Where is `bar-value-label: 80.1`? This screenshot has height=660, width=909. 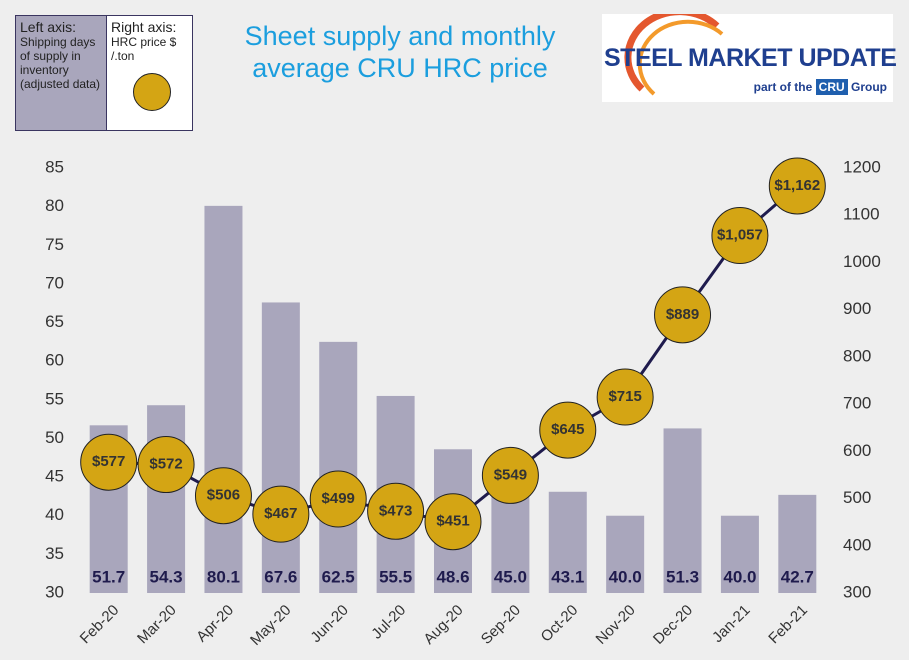 bar-value-label: 80.1 is located at coordinates (223, 576).